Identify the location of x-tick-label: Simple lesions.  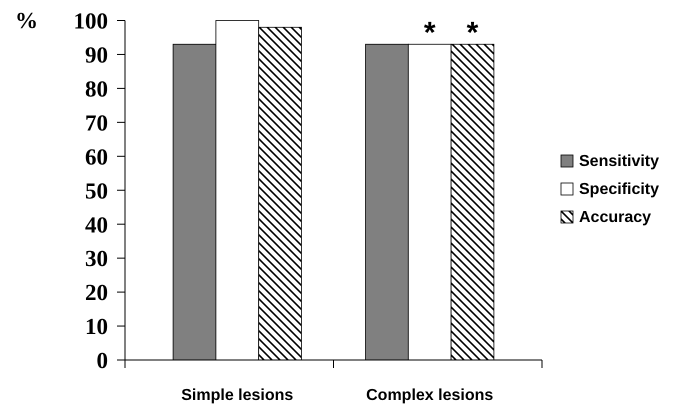
(237, 395).